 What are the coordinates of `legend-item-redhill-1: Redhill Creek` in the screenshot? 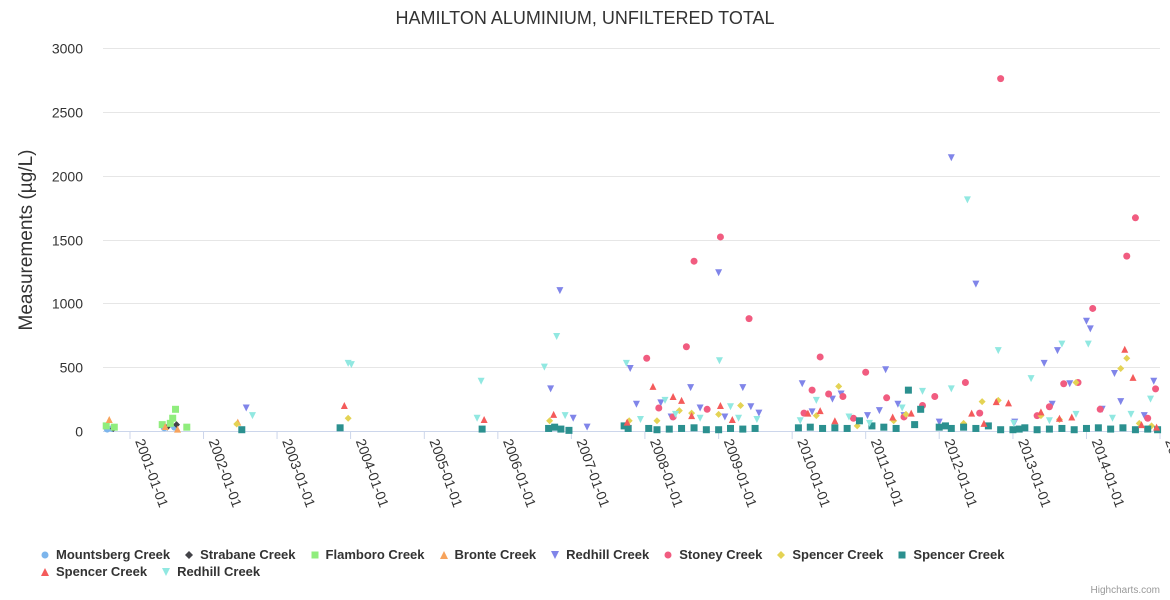 It's located at (599, 554).